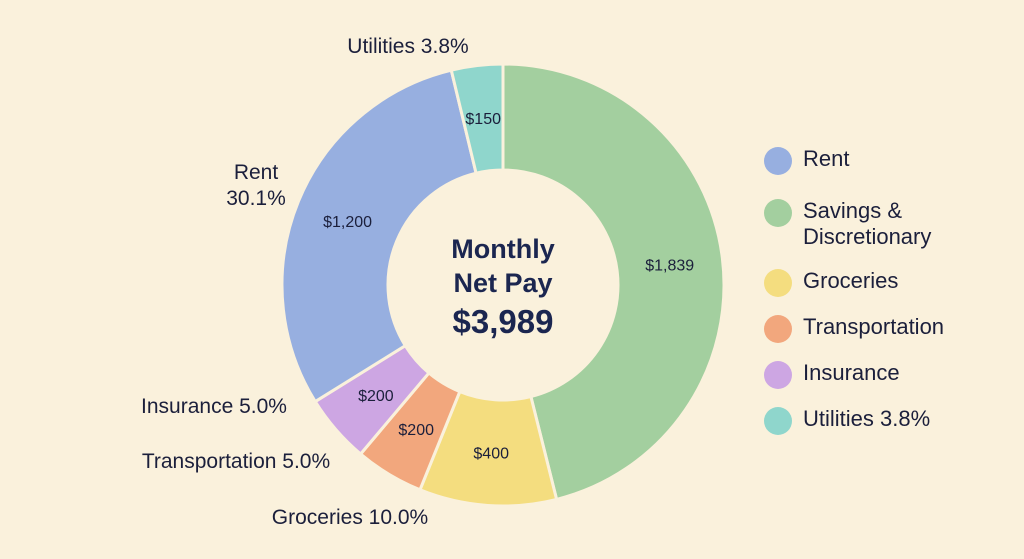  I want to click on legend-item-insurance: Insurance, so click(832, 374).